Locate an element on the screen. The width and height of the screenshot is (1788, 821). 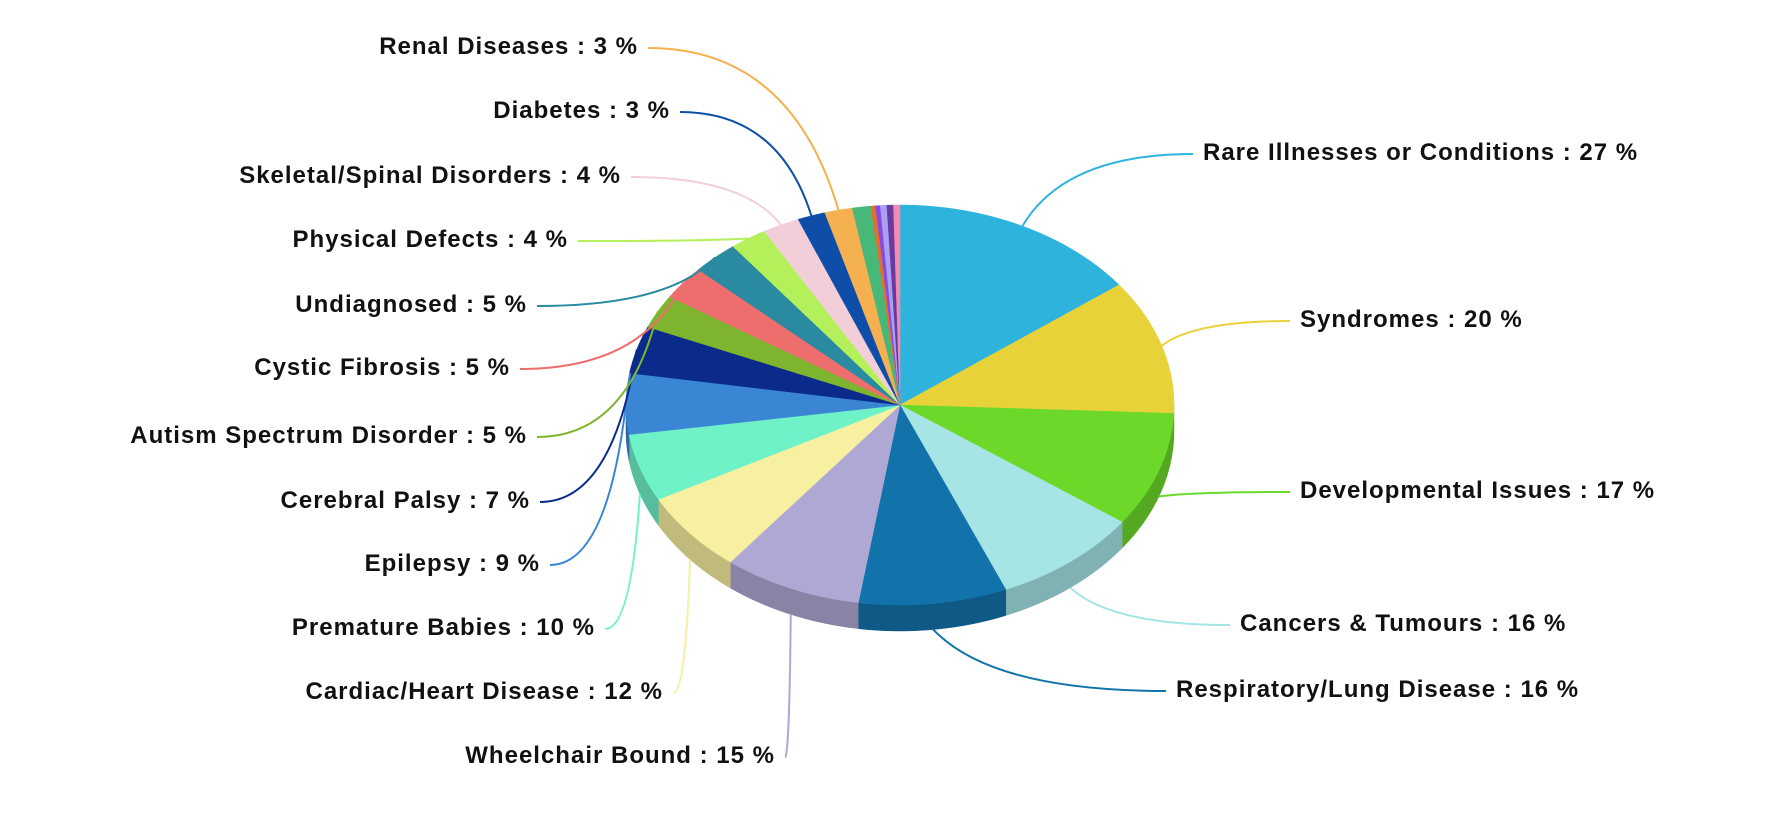
data-label: Syndromes : 20 % is located at coordinates (1411, 319).